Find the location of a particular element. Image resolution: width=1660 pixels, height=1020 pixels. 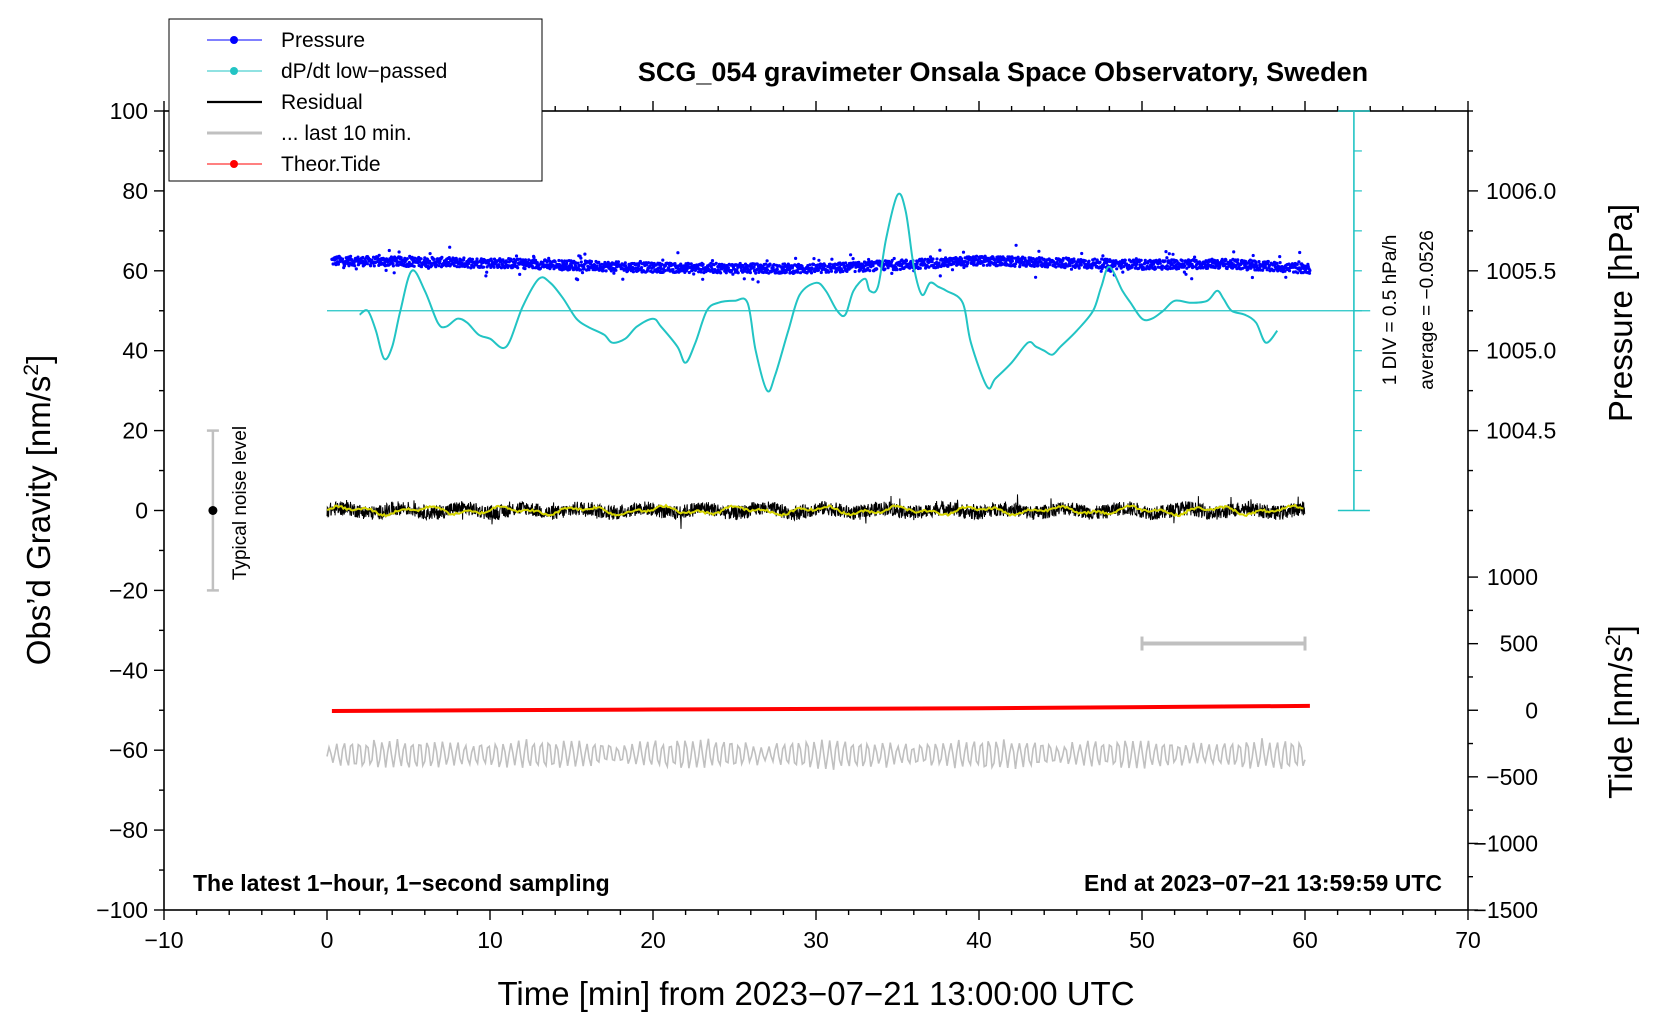

tide-tick-label: −500 is located at coordinates (1512, 777).